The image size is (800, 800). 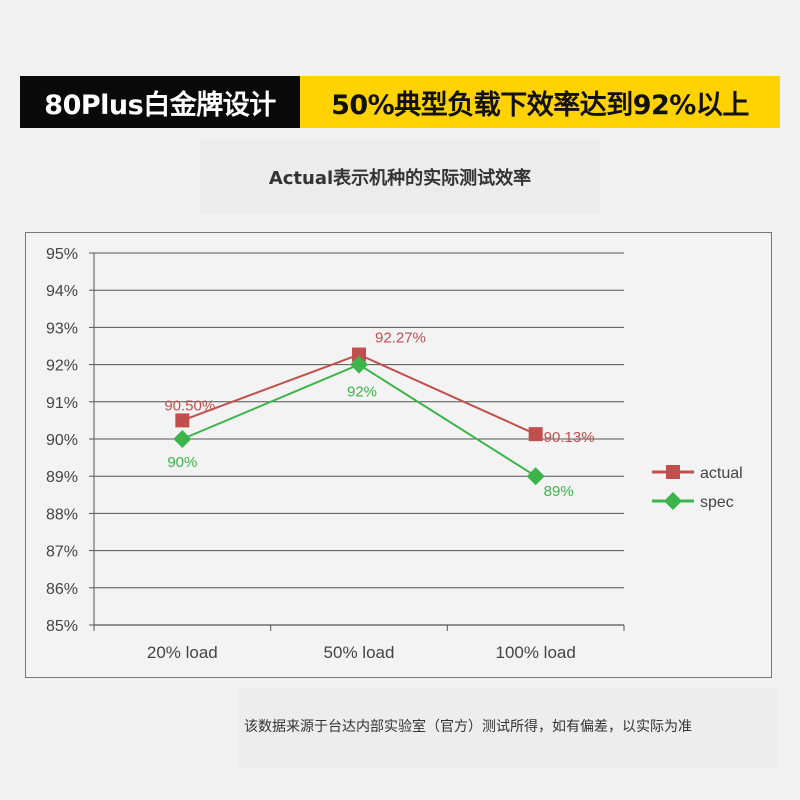 What do you see at coordinates (362, 392) in the screenshot?
I see `data-label-spec: 92%` at bounding box center [362, 392].